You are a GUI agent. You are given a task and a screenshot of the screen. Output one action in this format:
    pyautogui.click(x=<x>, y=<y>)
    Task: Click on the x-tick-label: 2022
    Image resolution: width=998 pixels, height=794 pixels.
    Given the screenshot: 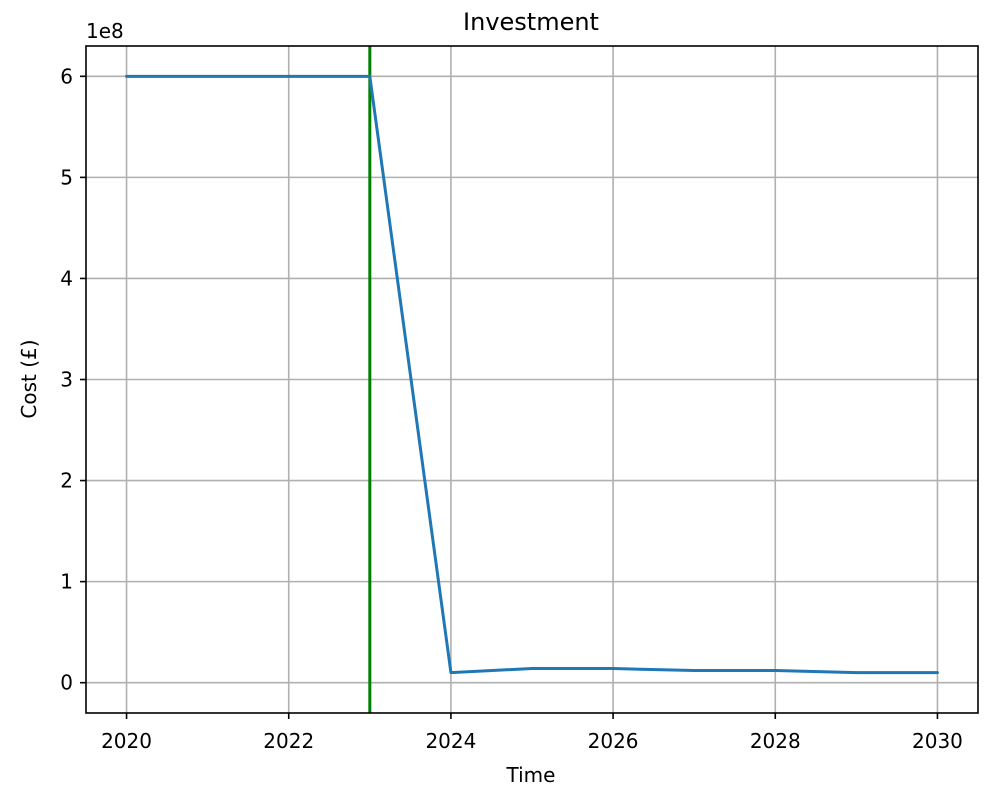 What is the action you would take?
    pyautogui.click(x=288, y=741)
    